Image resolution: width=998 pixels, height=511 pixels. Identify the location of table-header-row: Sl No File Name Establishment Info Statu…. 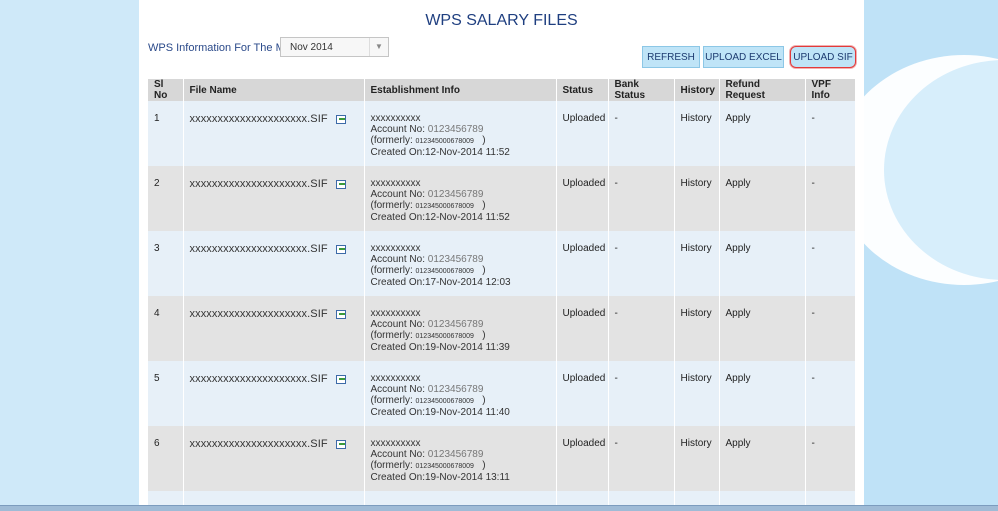
(502, 90).